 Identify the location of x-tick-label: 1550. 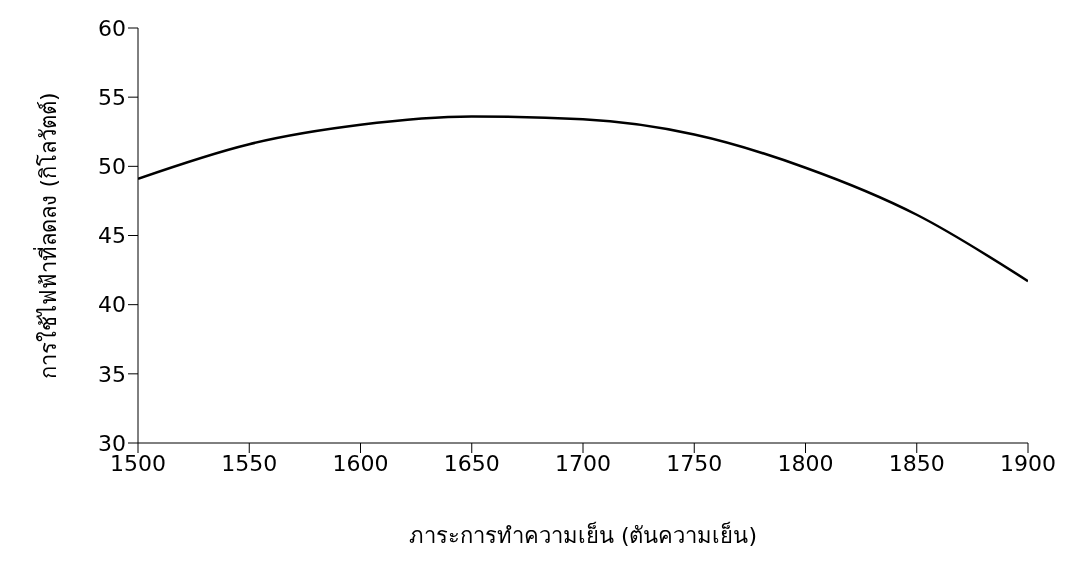
(249, 463).